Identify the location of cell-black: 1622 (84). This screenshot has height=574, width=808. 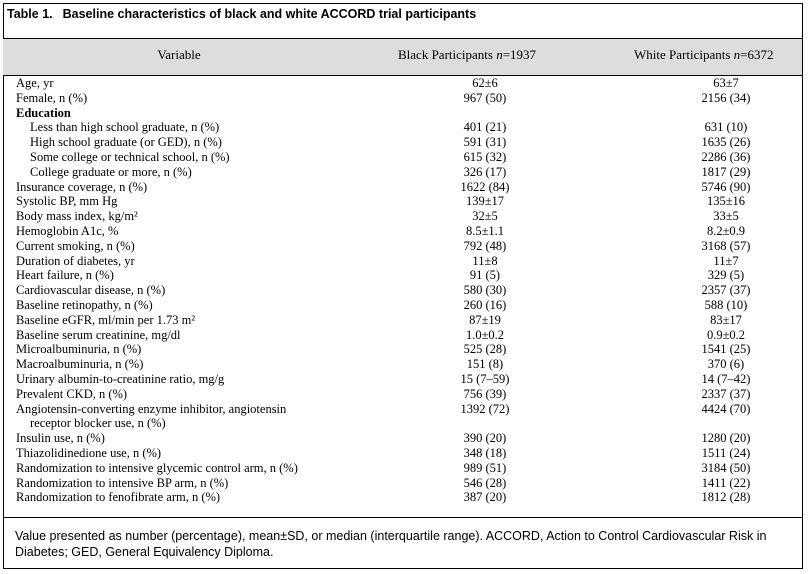
(485, 186).